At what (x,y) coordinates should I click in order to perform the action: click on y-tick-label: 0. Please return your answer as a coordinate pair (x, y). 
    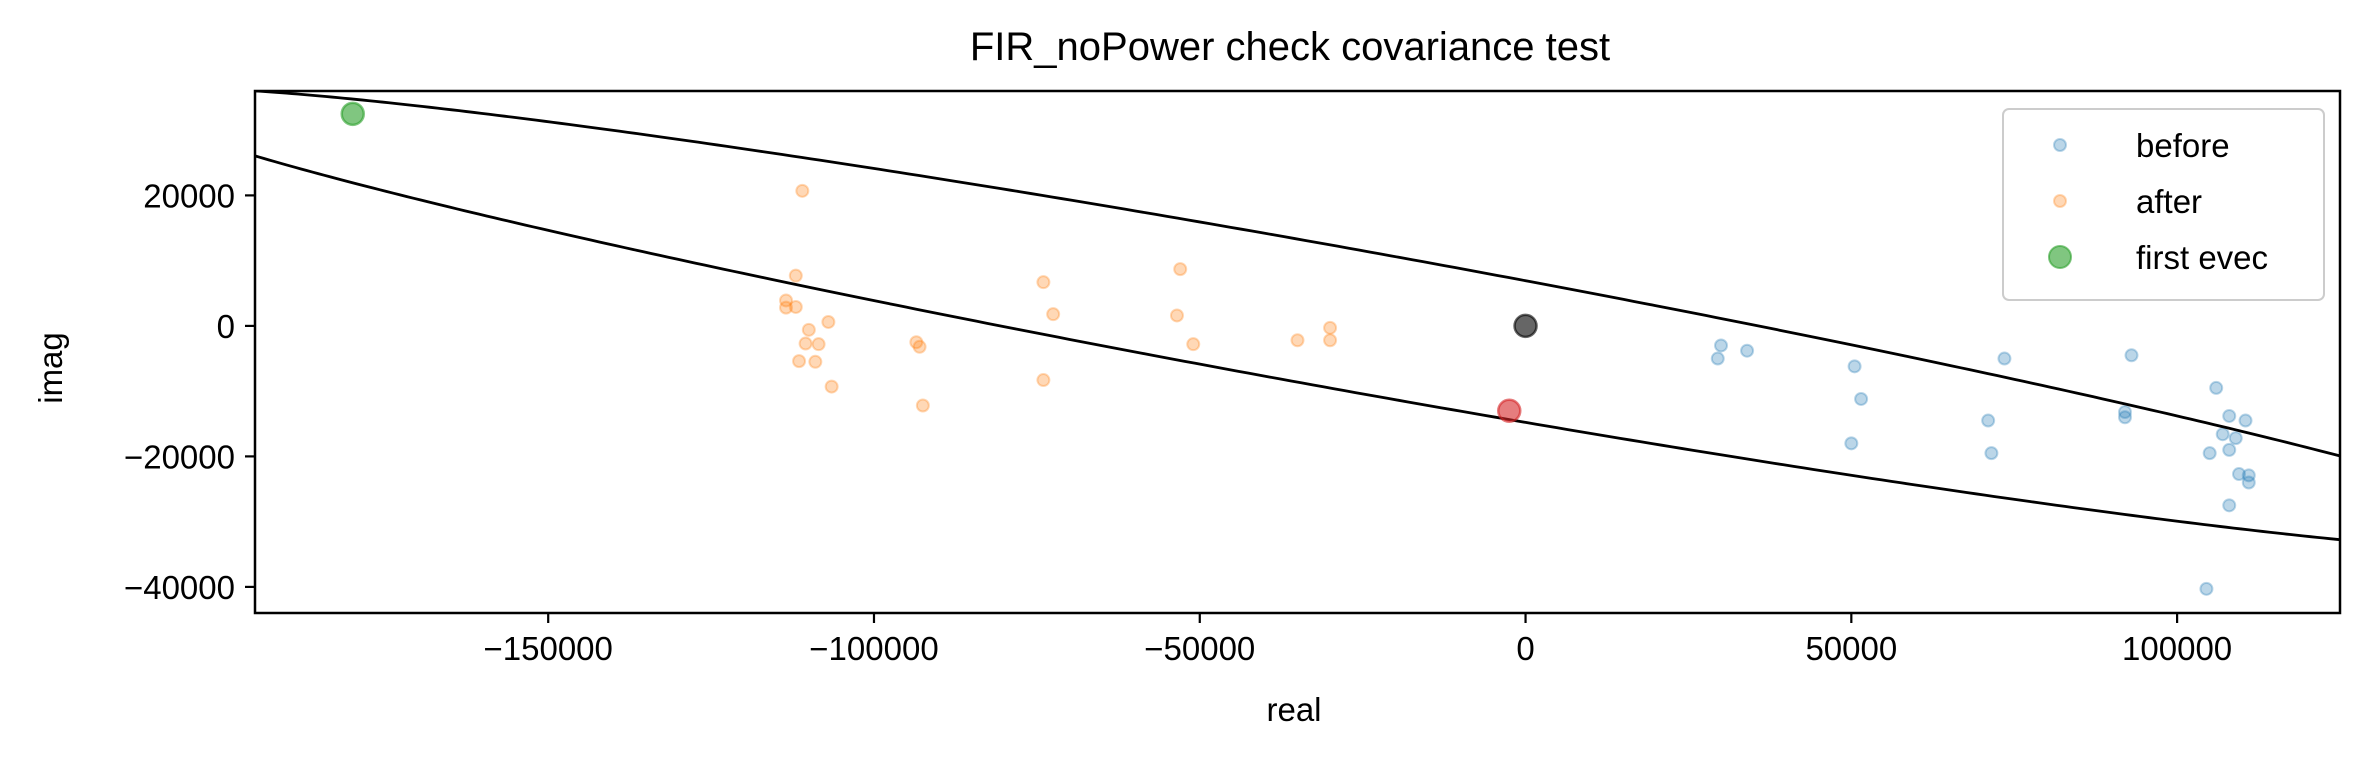
    Looking at the image, I should click on (226, 326).